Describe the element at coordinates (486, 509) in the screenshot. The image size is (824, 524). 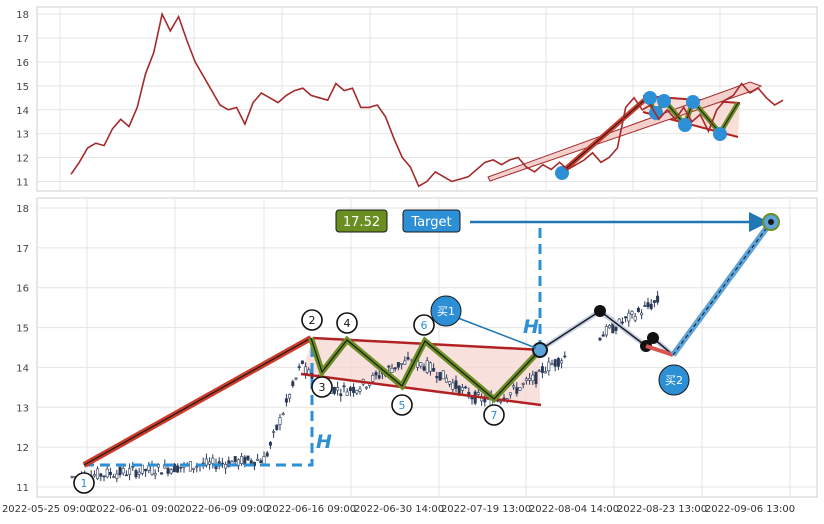
I see `x-tick-label: 2022-07-19 13:00` at that location.